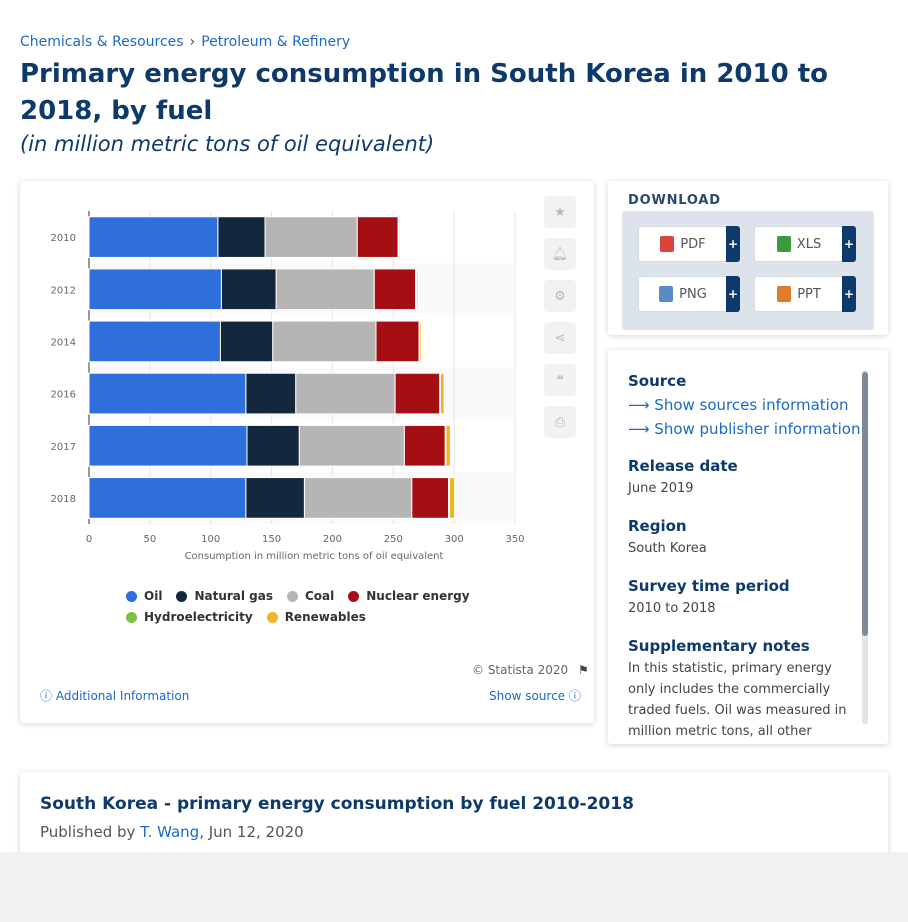 The height and width of the screenshot is (922, 908). What do you see at coordinates (169, 832) in the screenshot?
I see `author-link: T. Wang` at bounding box center [169, 832].